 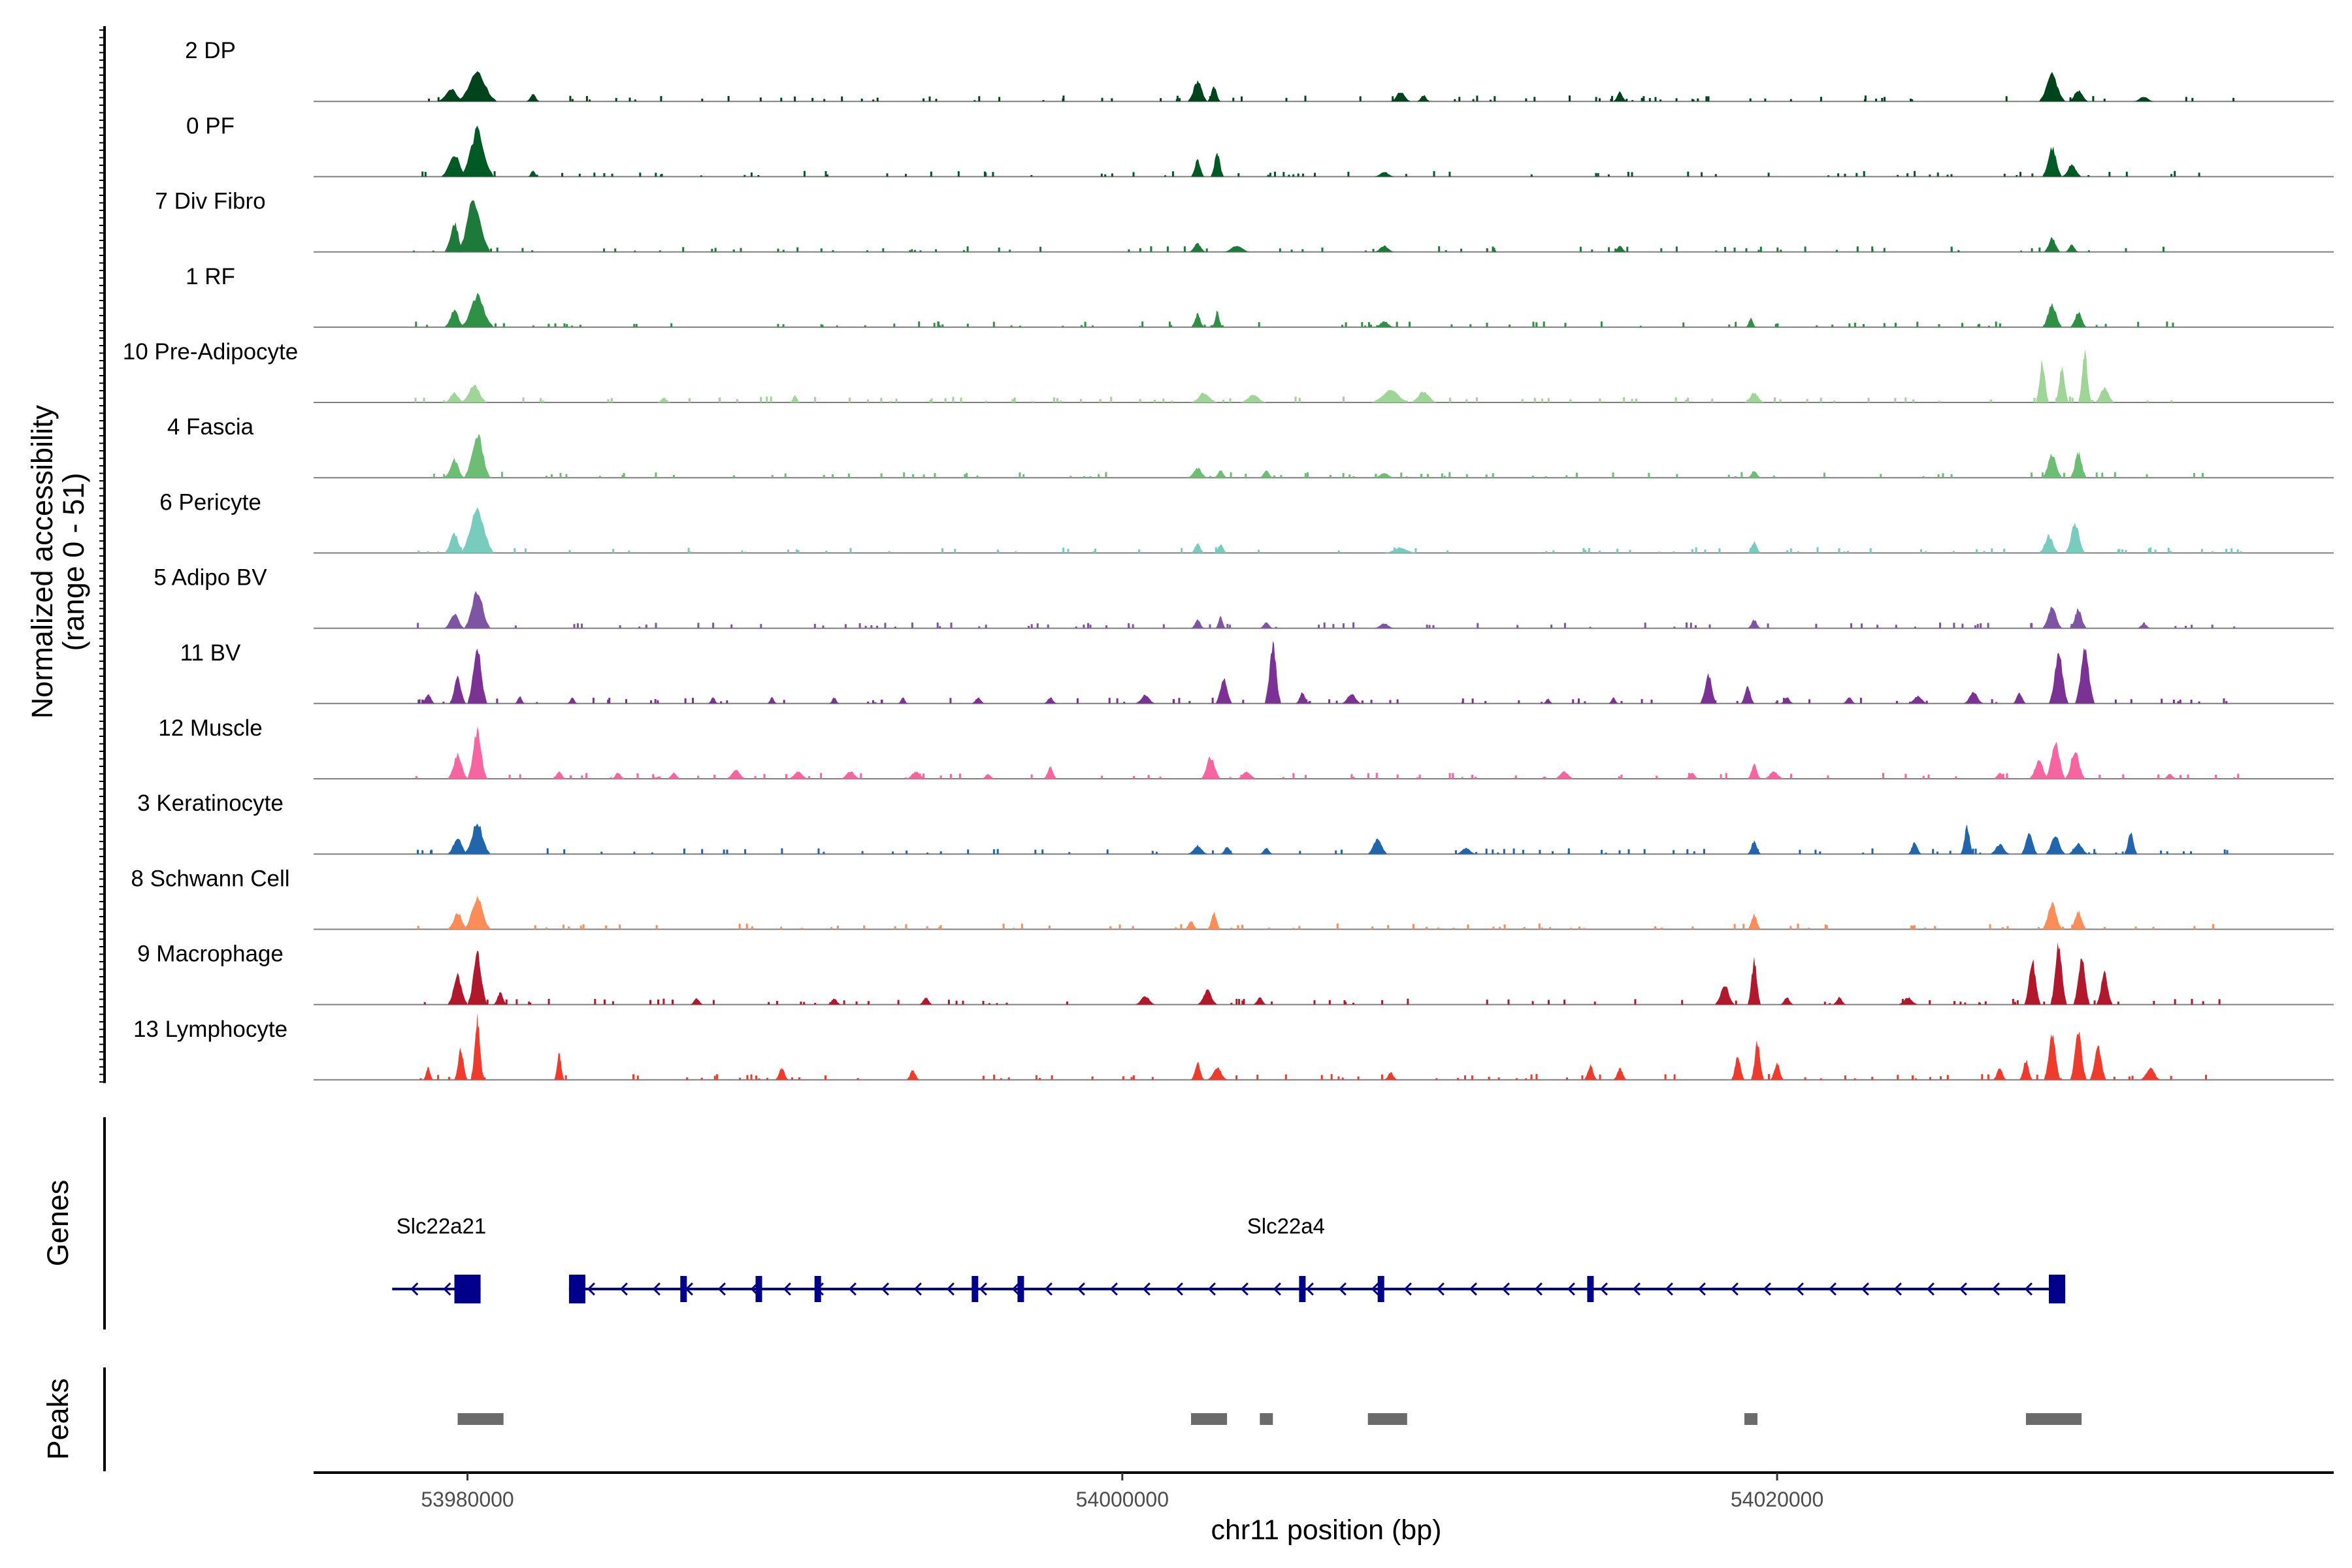 I want to click on track-7-div-fibro: 7 Div Fibro, so click(x=1244, y=221).